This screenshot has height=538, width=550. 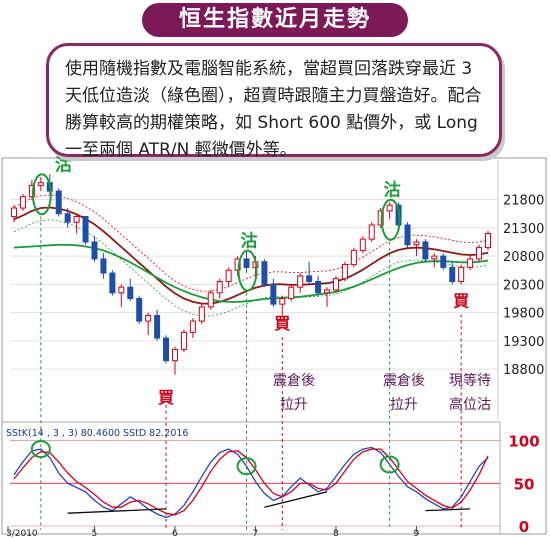 I want to click on stochastic-tick-label: 0, so click(x=524, y=527).